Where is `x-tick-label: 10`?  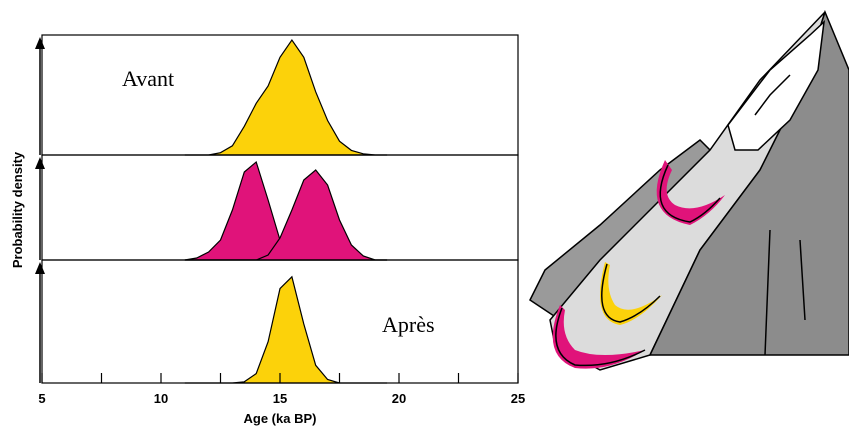
x-tick-label: 10 is located at coordinates (161, 398).